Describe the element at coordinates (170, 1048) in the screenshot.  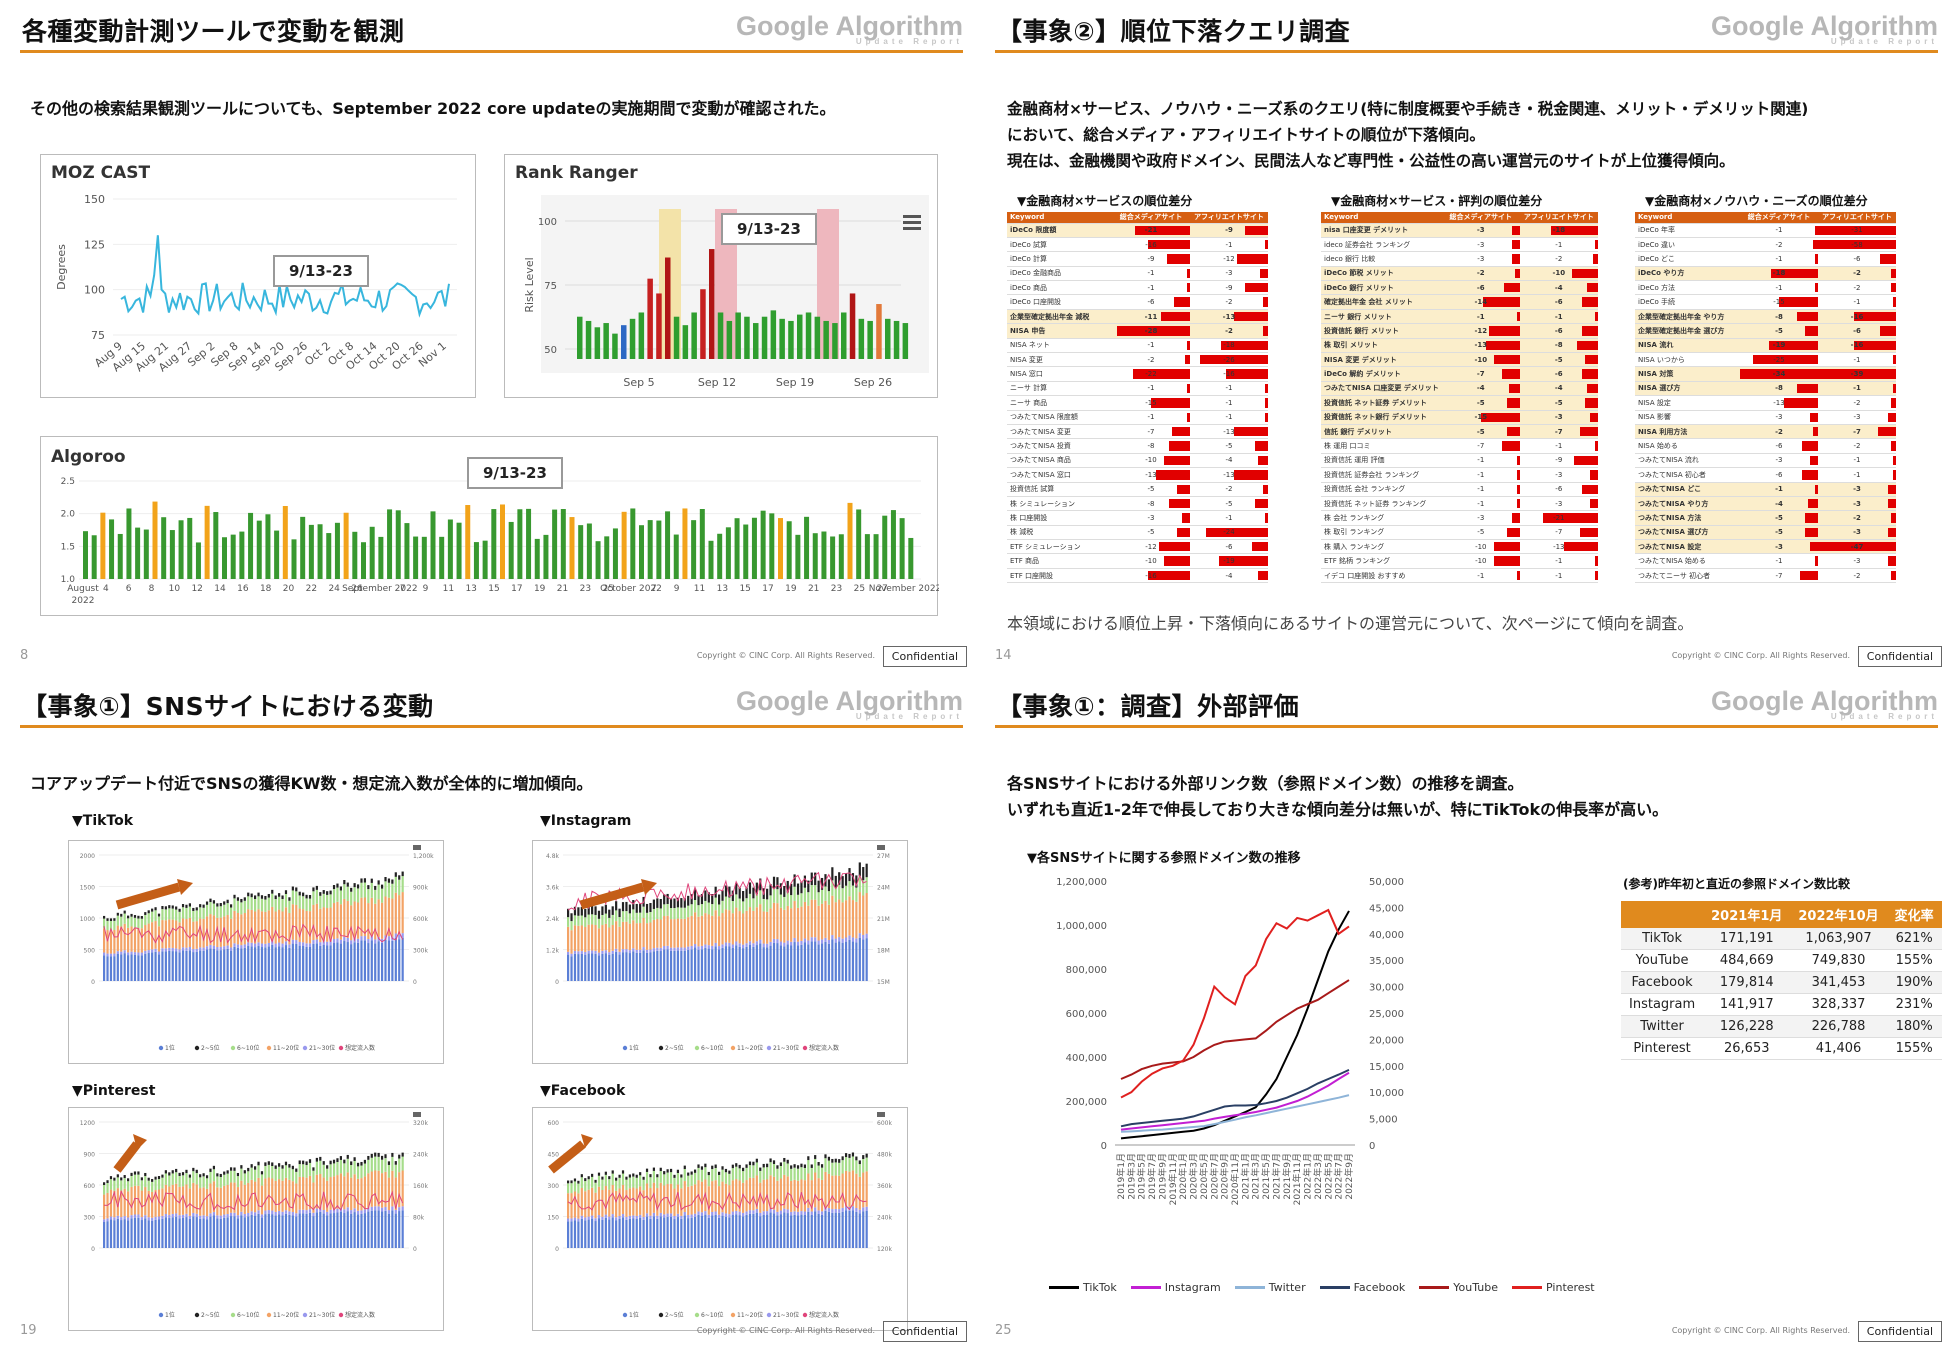
I see `legend-label: 1位` at that location.